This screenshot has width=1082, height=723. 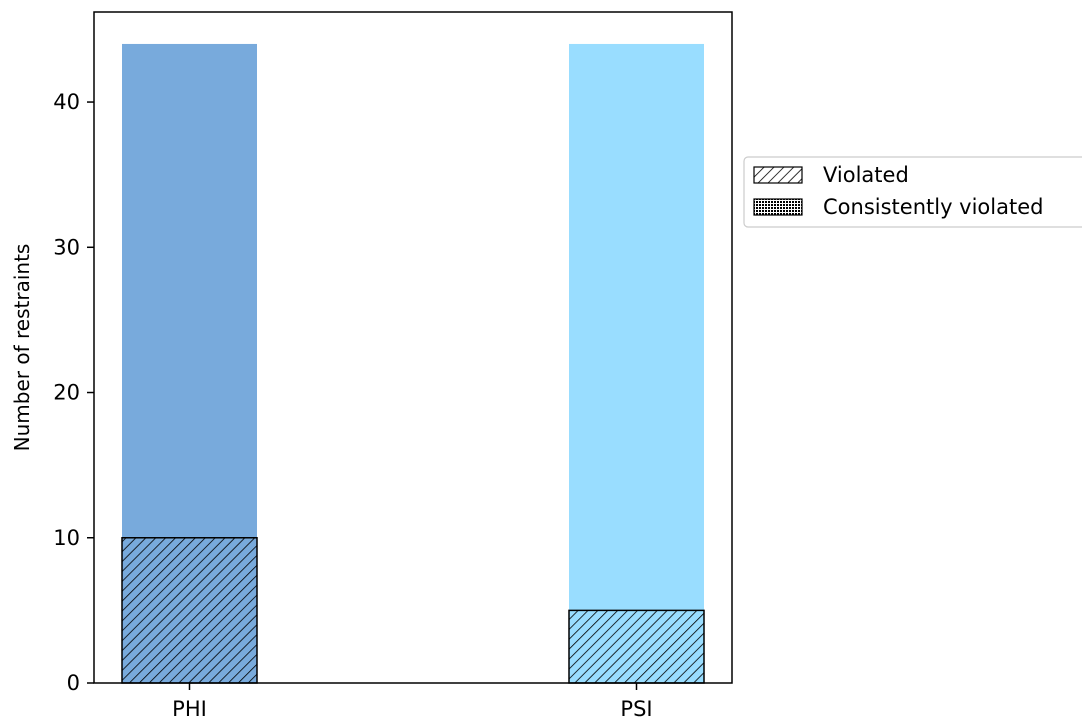 I want to click on bar-violated-hatch-psi, so click(x=636, y=646).